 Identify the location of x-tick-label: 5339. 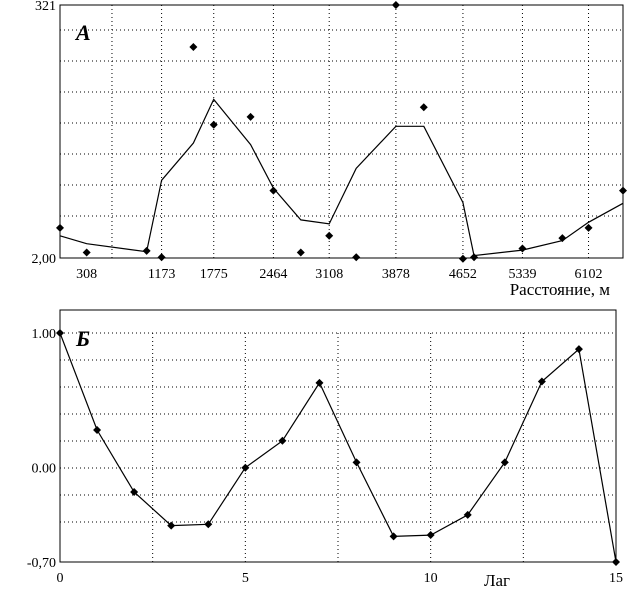
(522, 274).